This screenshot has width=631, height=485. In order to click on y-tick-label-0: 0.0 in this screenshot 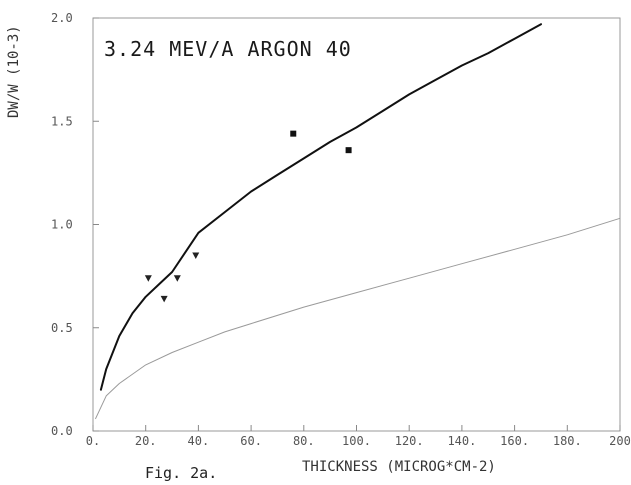, I will do `click(62, 431)`.